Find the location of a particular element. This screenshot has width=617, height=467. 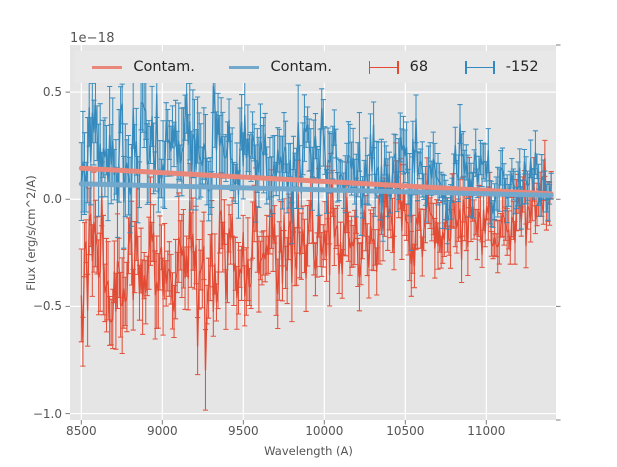

x-tick-label: 8500 is located at coordinates (81, 431).